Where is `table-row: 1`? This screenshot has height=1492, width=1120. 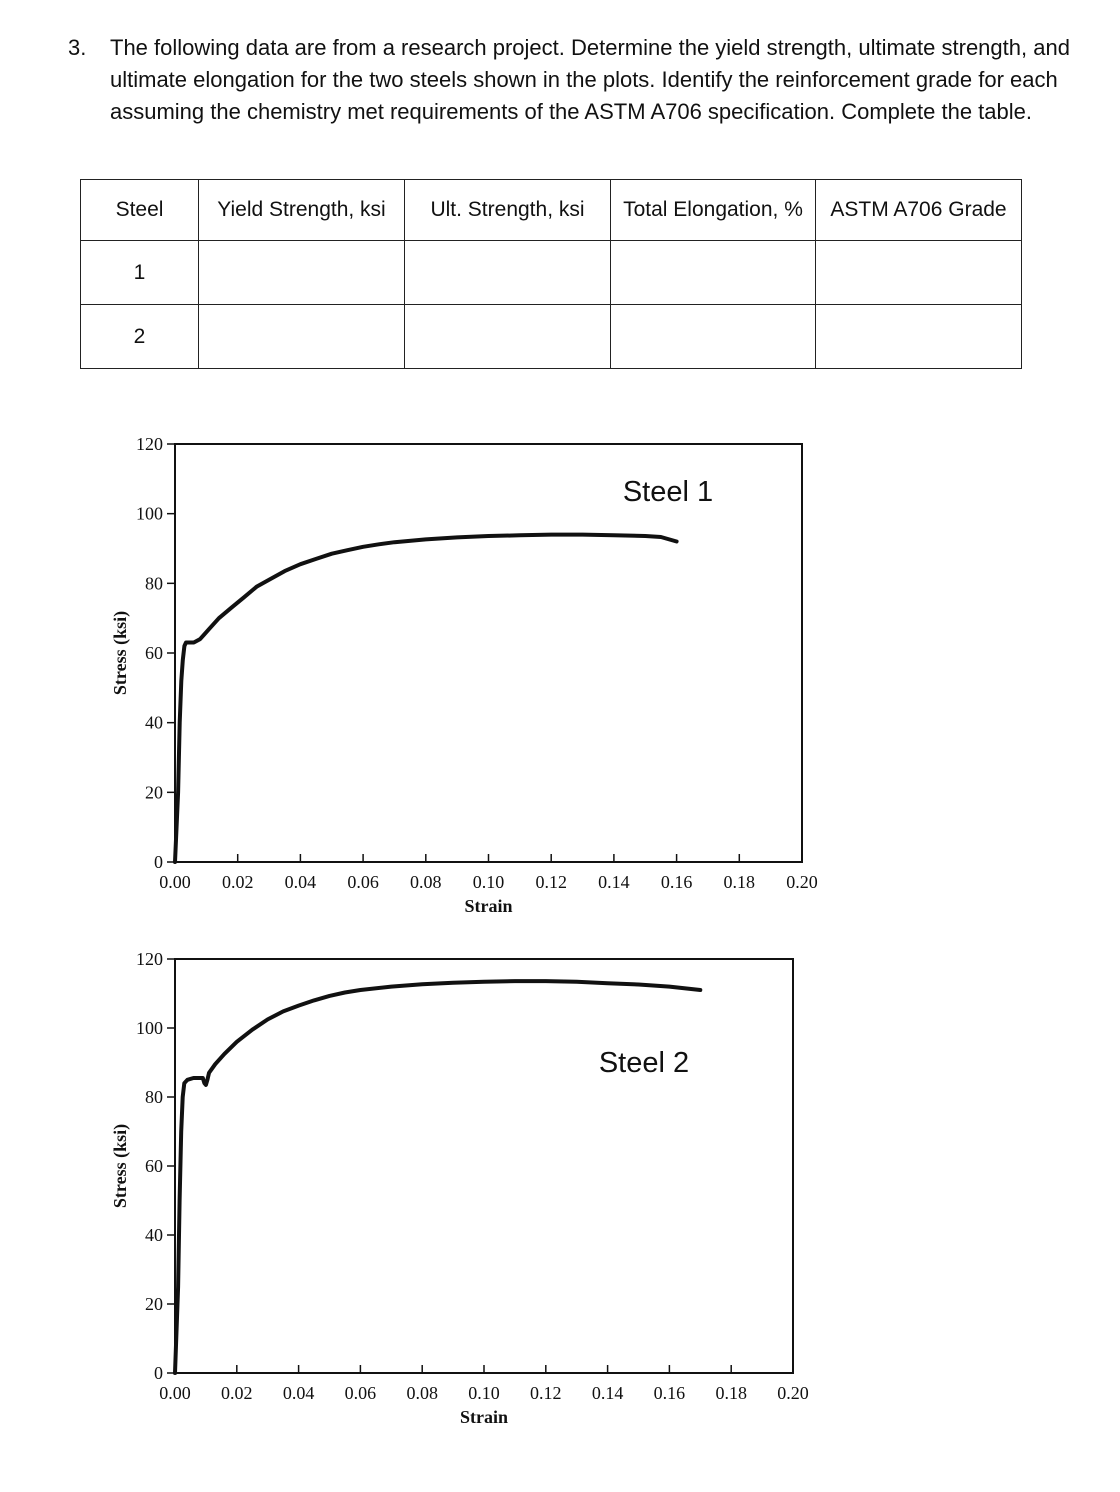 table-row: 1 is located at coordinates (551, 272).